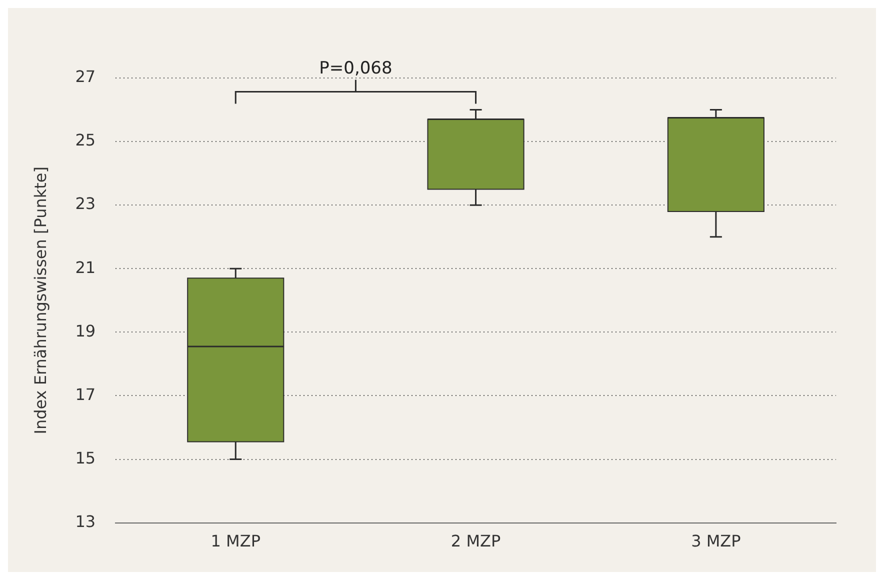  What do you see at coordinates (85, 140) in the screenshot?
I see `y-tick-label: 25` at bounding box center [85, 140].